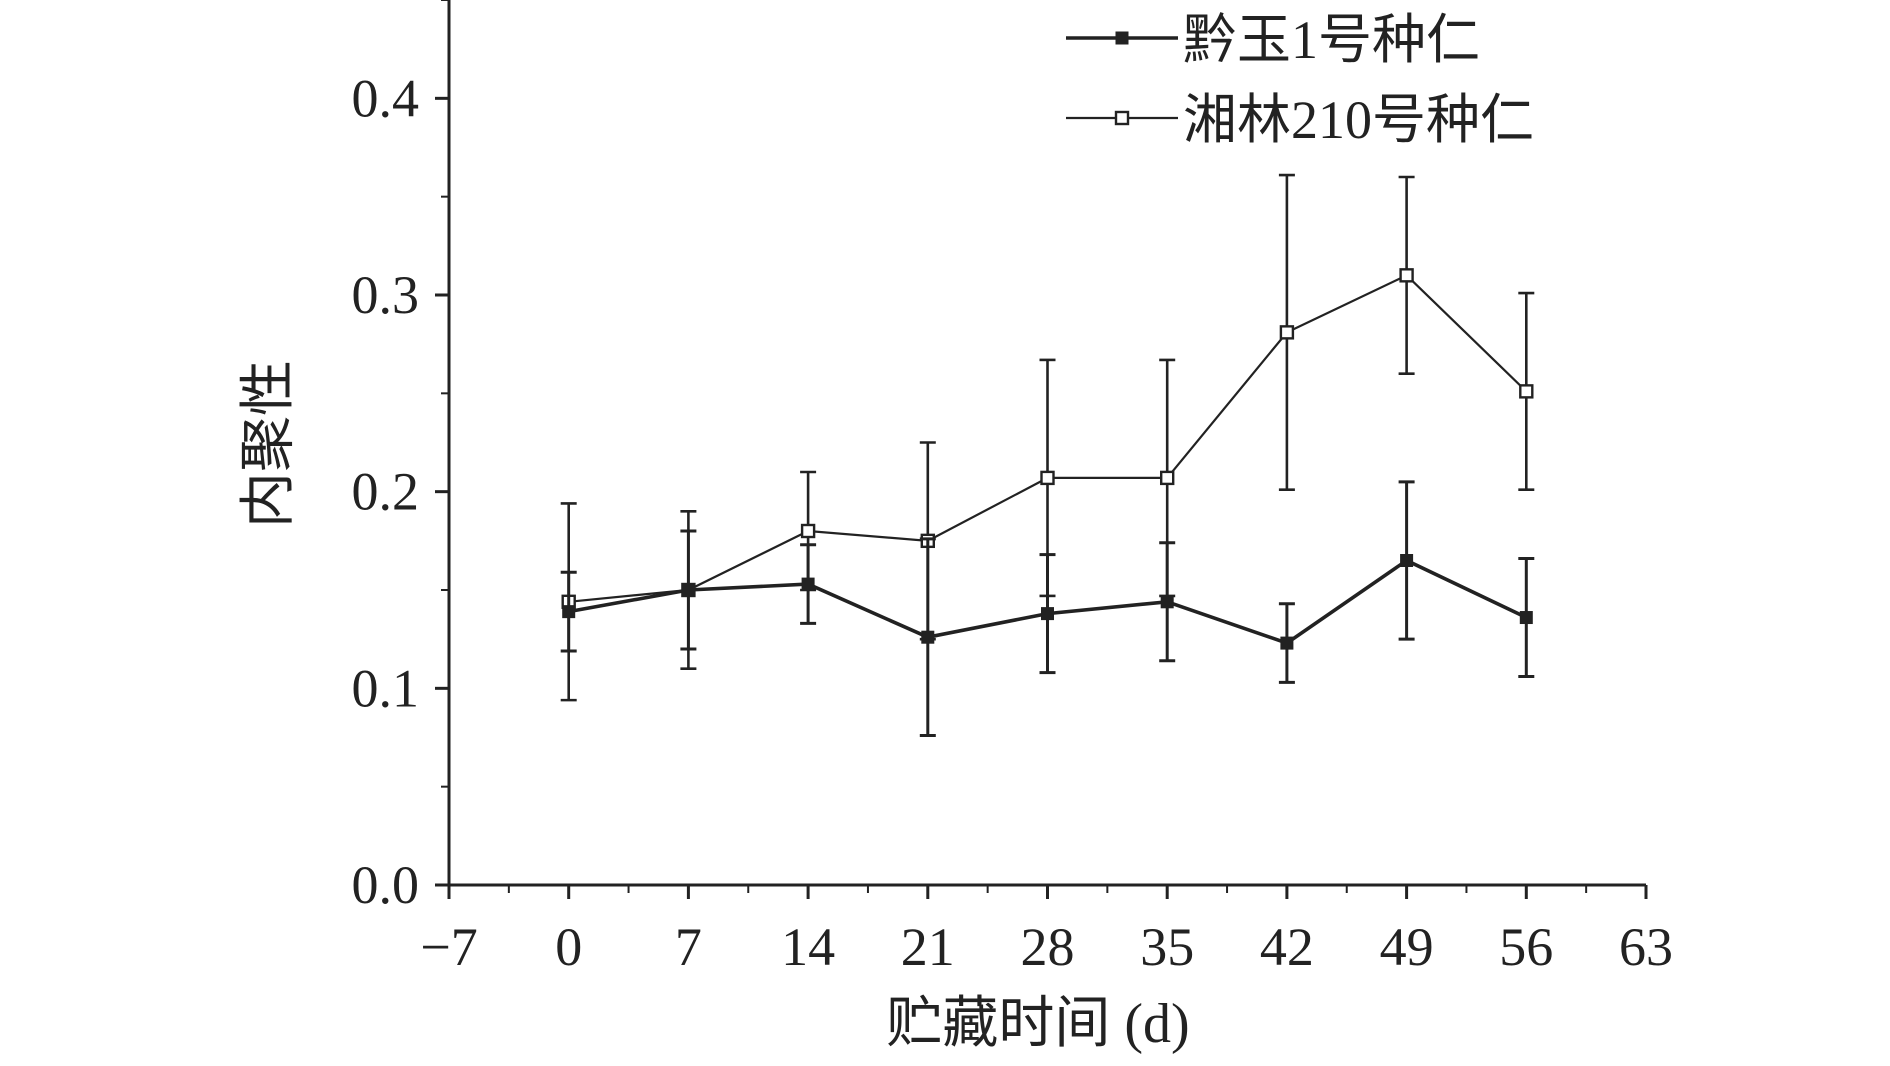 The image size is (1890, 1066). Describe the element at coordinates (688, 947) in the screenshot. I see `x-tick-label: 7` at that location.